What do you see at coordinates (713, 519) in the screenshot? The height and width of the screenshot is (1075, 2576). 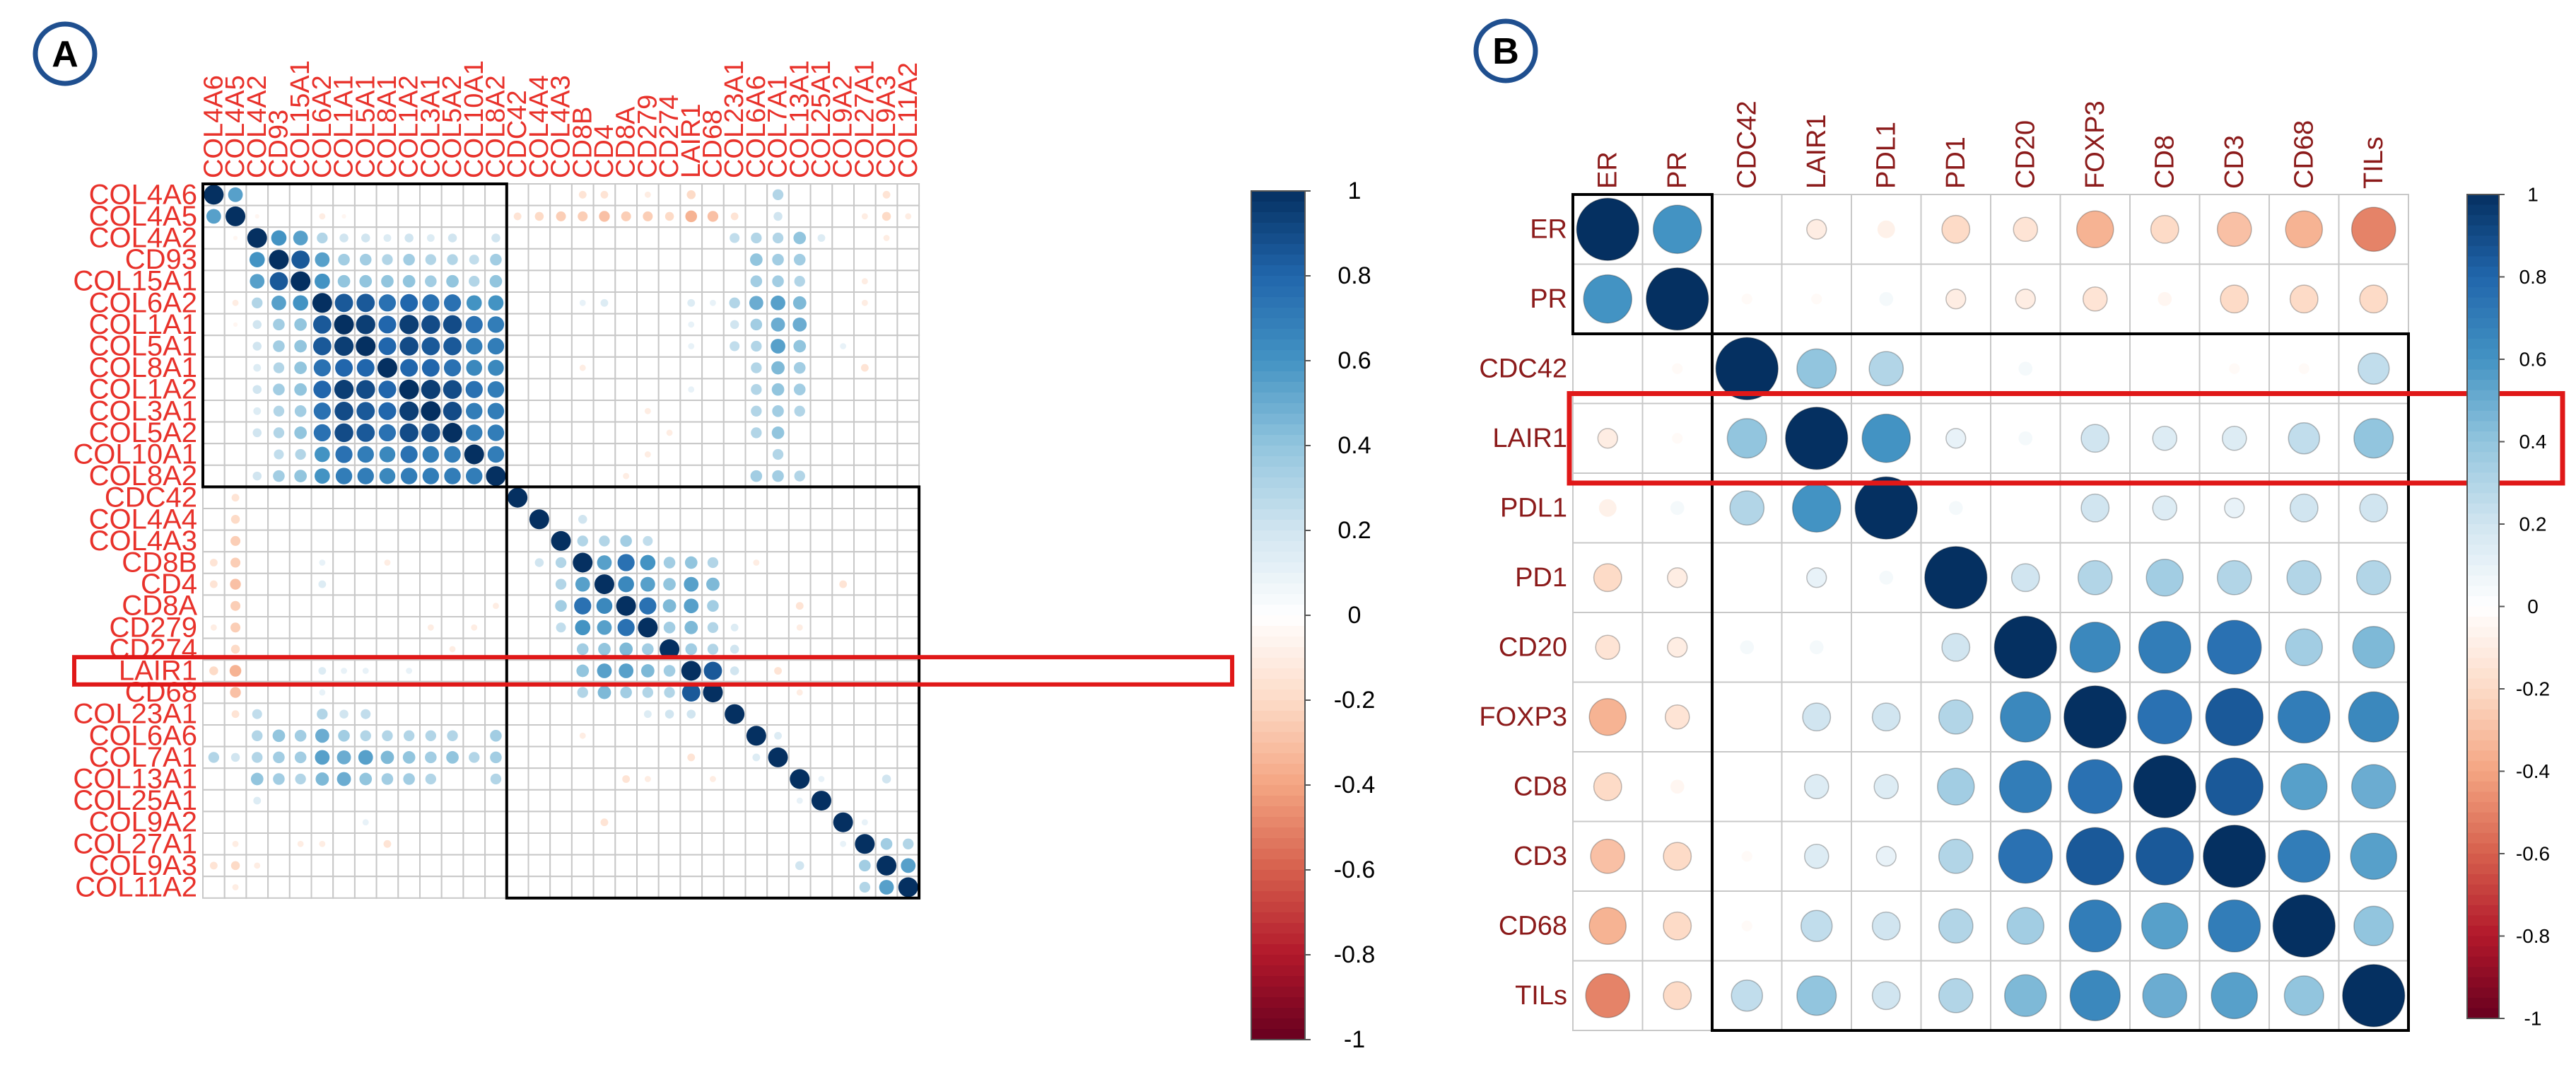 I see `cell-col4a4-cd68` at bounding box center [713, 519].